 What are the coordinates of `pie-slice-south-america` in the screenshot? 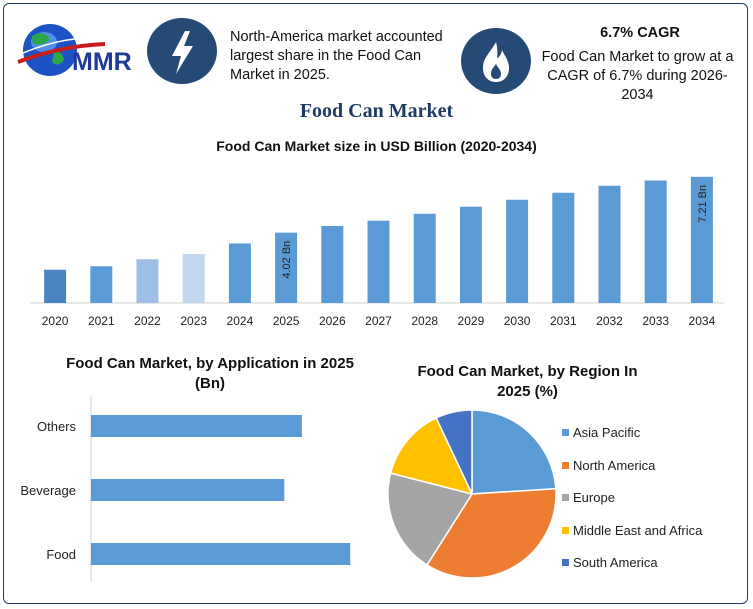 It's located at (454, 452).